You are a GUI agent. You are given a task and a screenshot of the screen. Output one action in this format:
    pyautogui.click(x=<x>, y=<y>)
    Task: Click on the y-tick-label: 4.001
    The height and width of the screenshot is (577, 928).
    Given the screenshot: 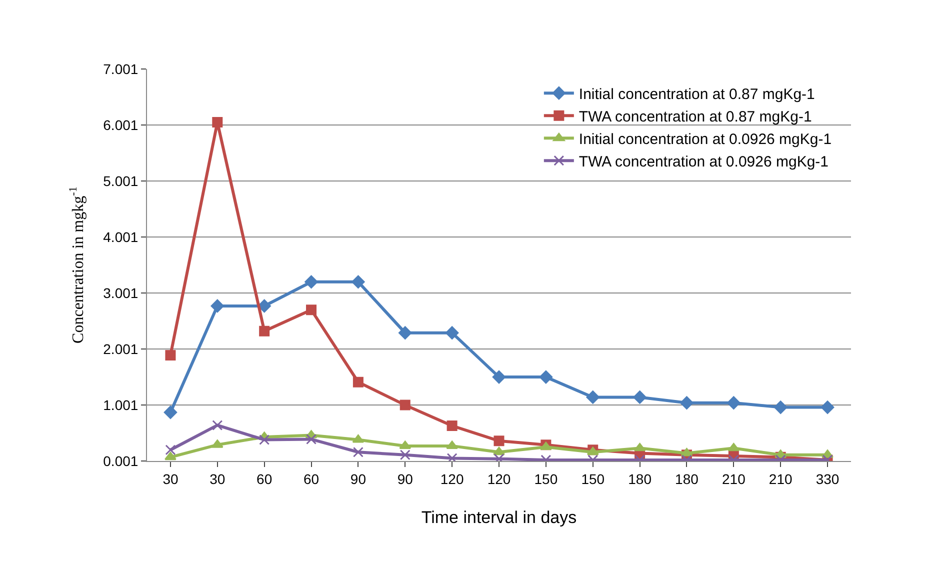 What is the action you would take?
    pyautogui.click(x=120, y=236)
    